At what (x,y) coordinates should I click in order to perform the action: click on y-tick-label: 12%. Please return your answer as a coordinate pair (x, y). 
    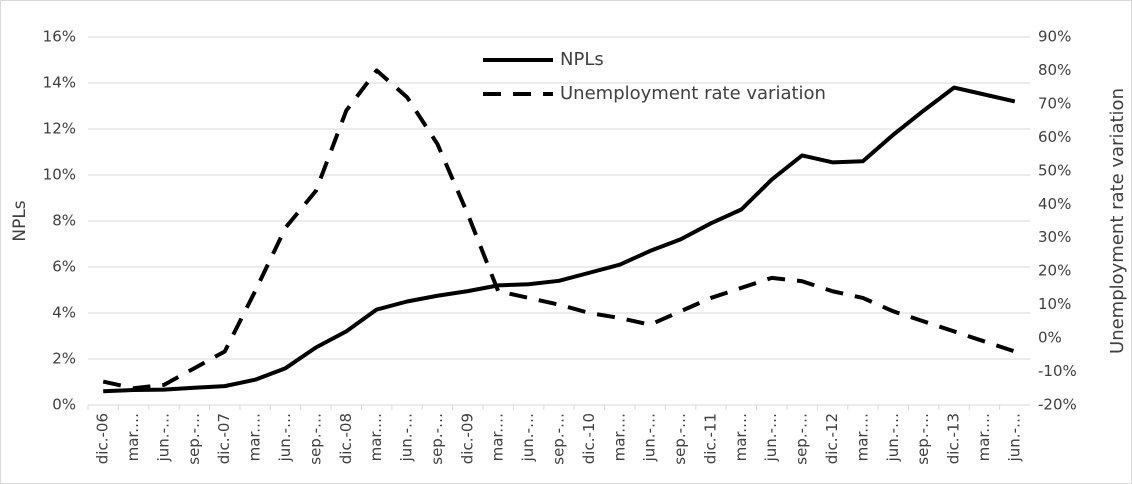
    Looking at the image, I should click on (59, 129).